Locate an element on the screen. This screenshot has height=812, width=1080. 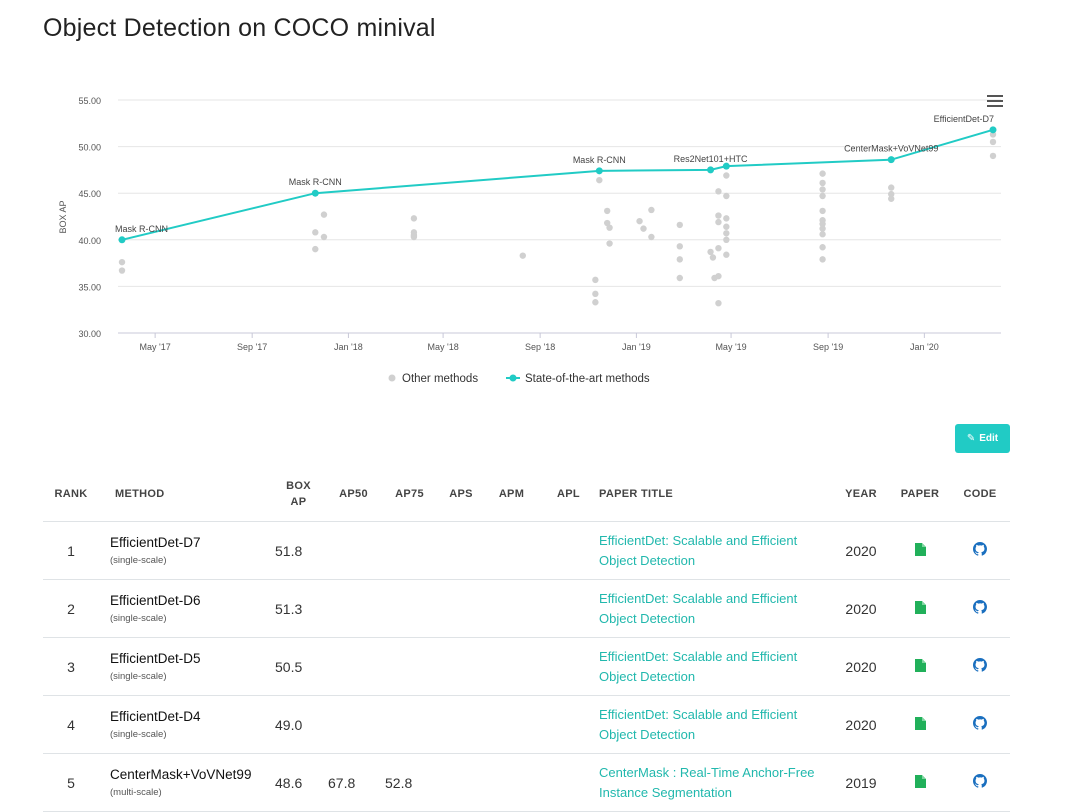
y-axis-label: BOX AP is located at coordinates (63, 216).